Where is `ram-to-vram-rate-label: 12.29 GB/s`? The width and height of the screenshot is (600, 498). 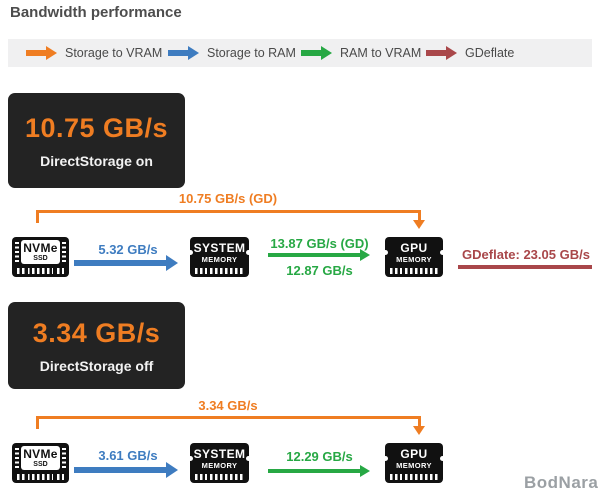 ram-to-vram-rate-label: 12.29 GB/s is located at coordinates (319, 456).